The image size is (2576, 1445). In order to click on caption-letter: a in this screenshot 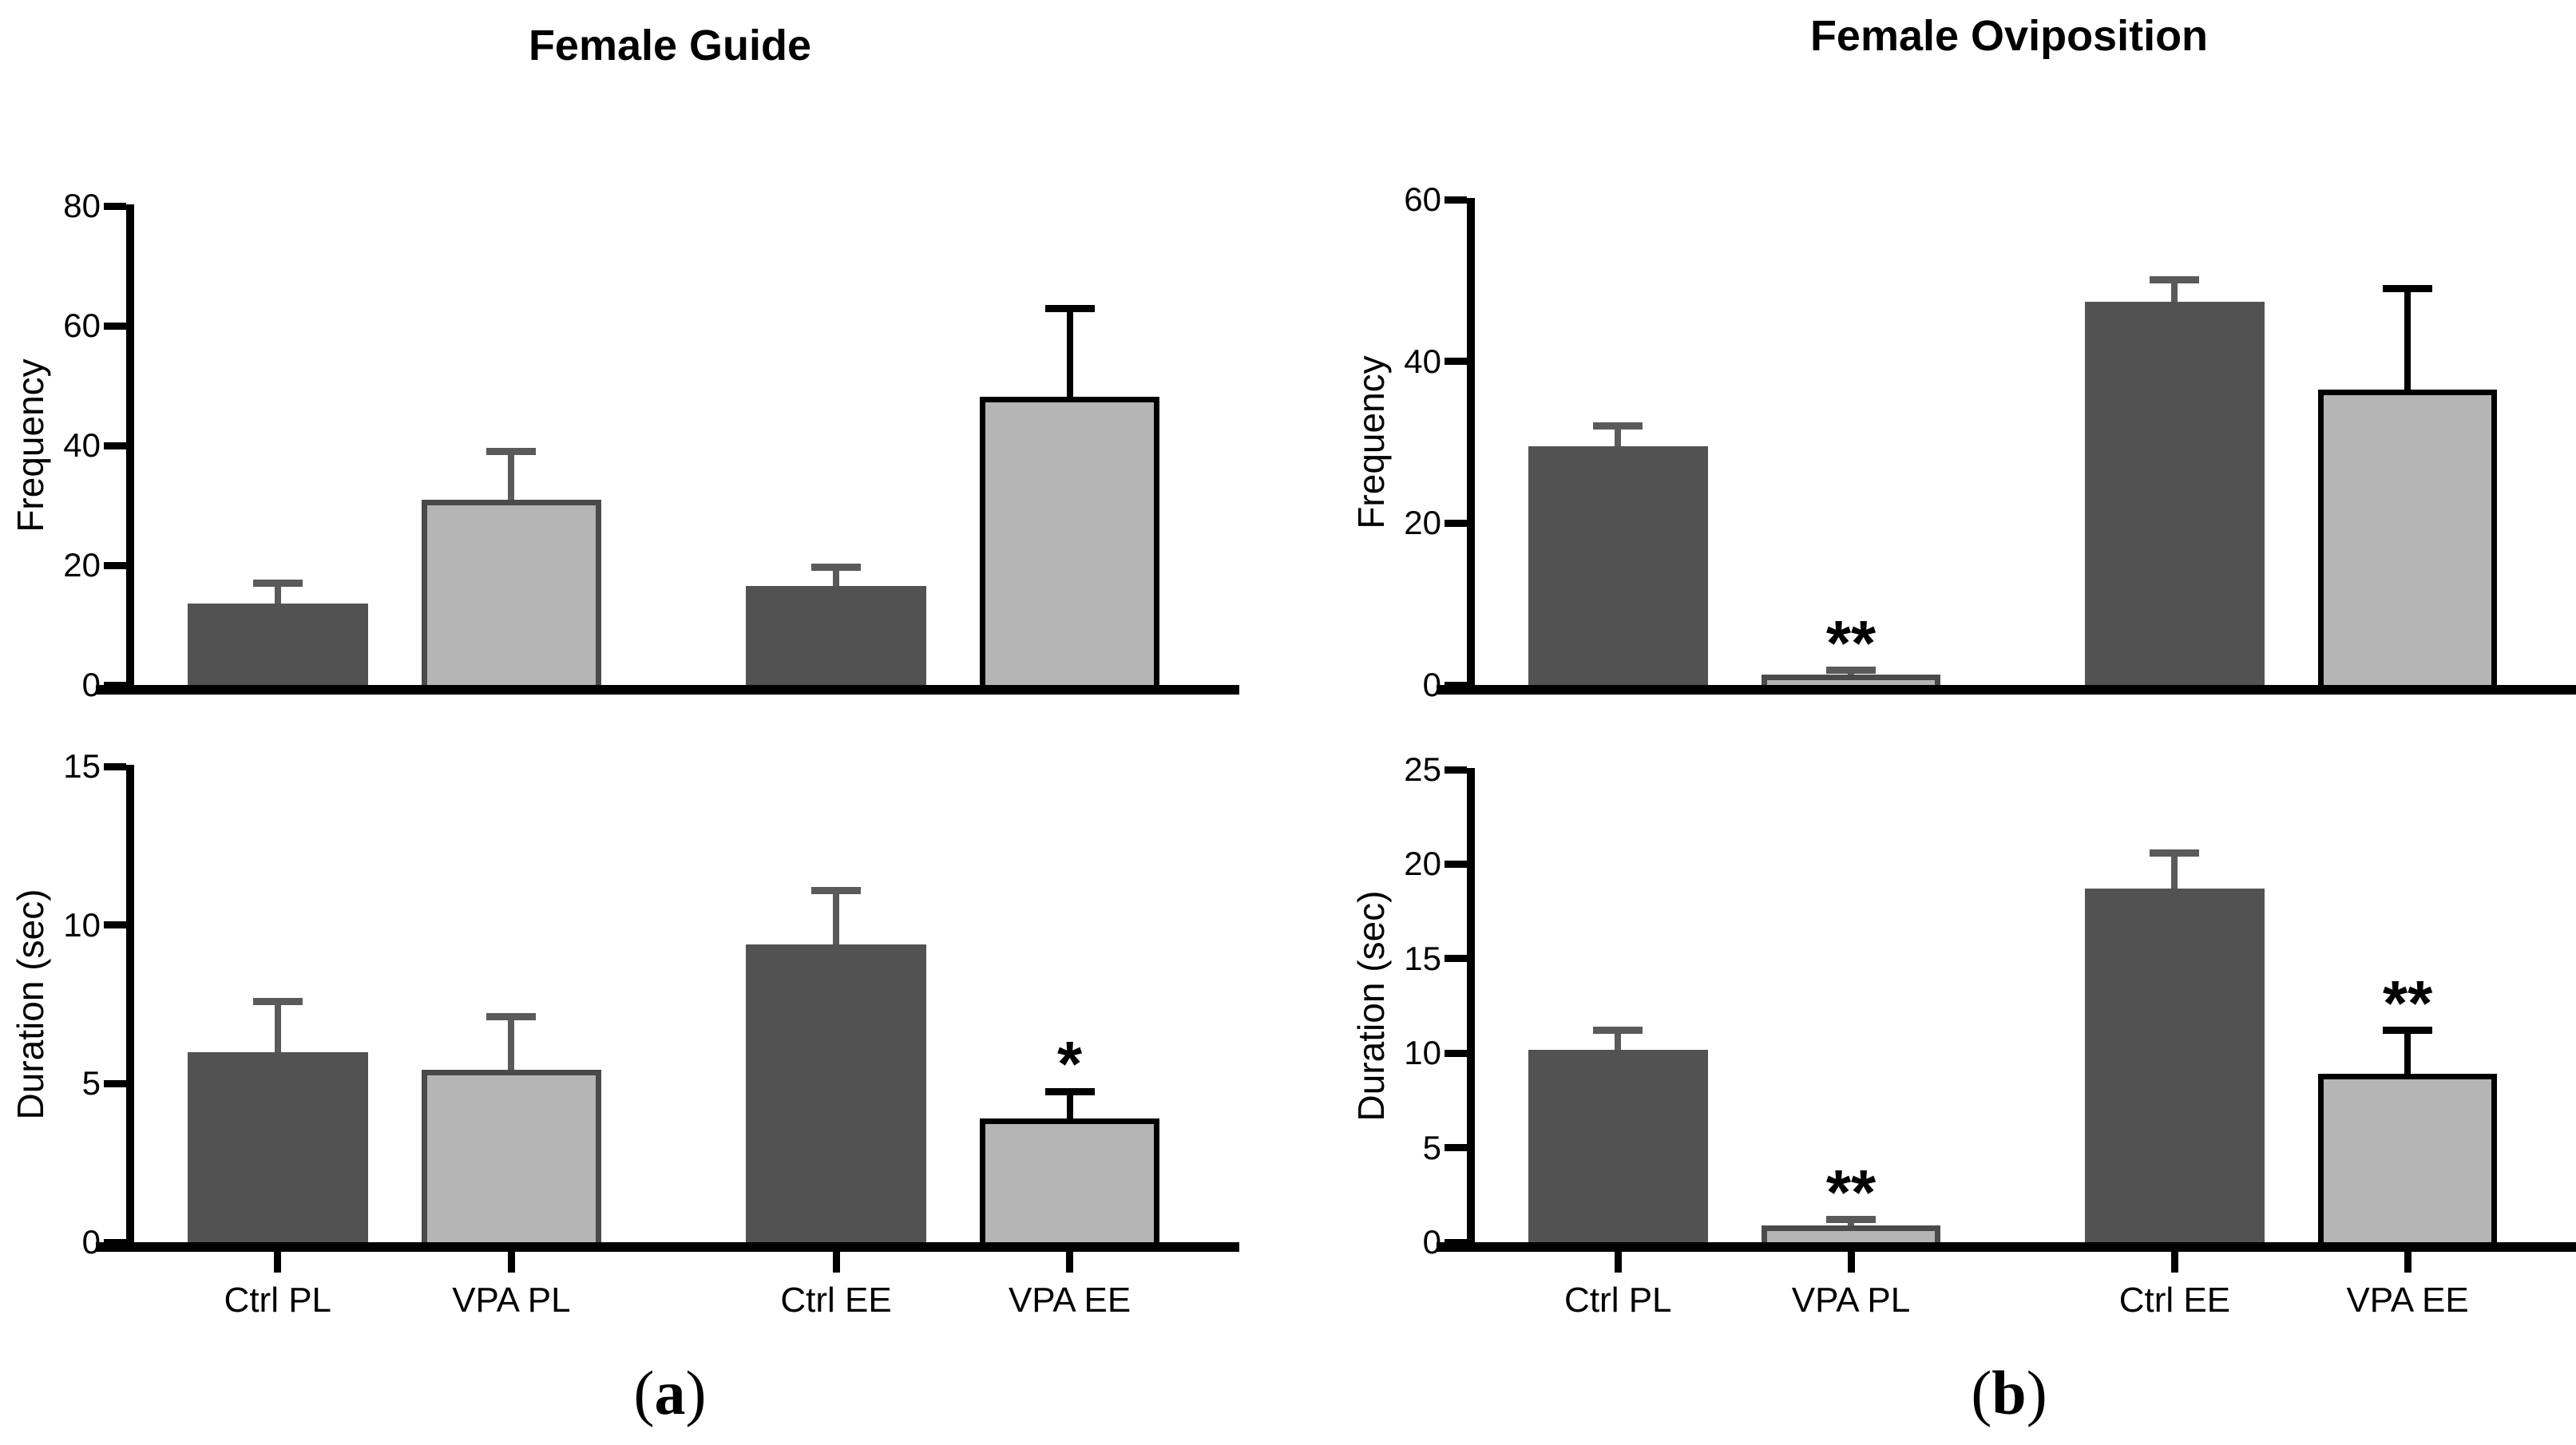, I will do `click(670, 1392)`.